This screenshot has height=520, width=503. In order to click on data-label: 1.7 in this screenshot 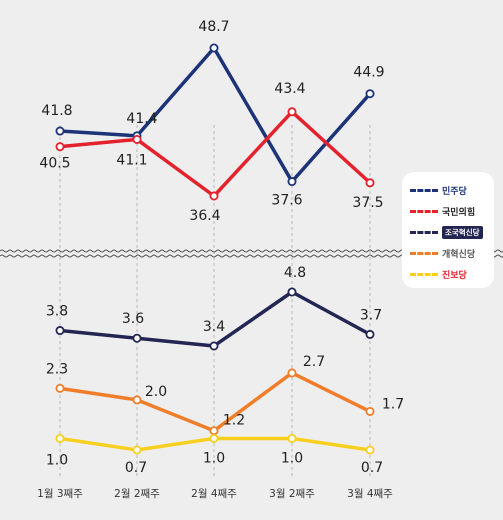, I will do `click(393, 404)`.